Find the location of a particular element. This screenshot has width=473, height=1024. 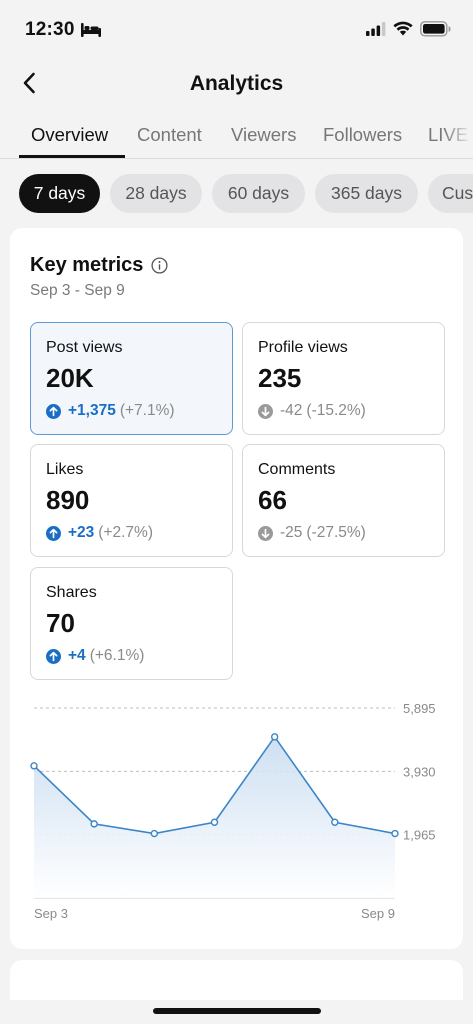

filter-365-days: 365 days is located at coordinates (366, 193).